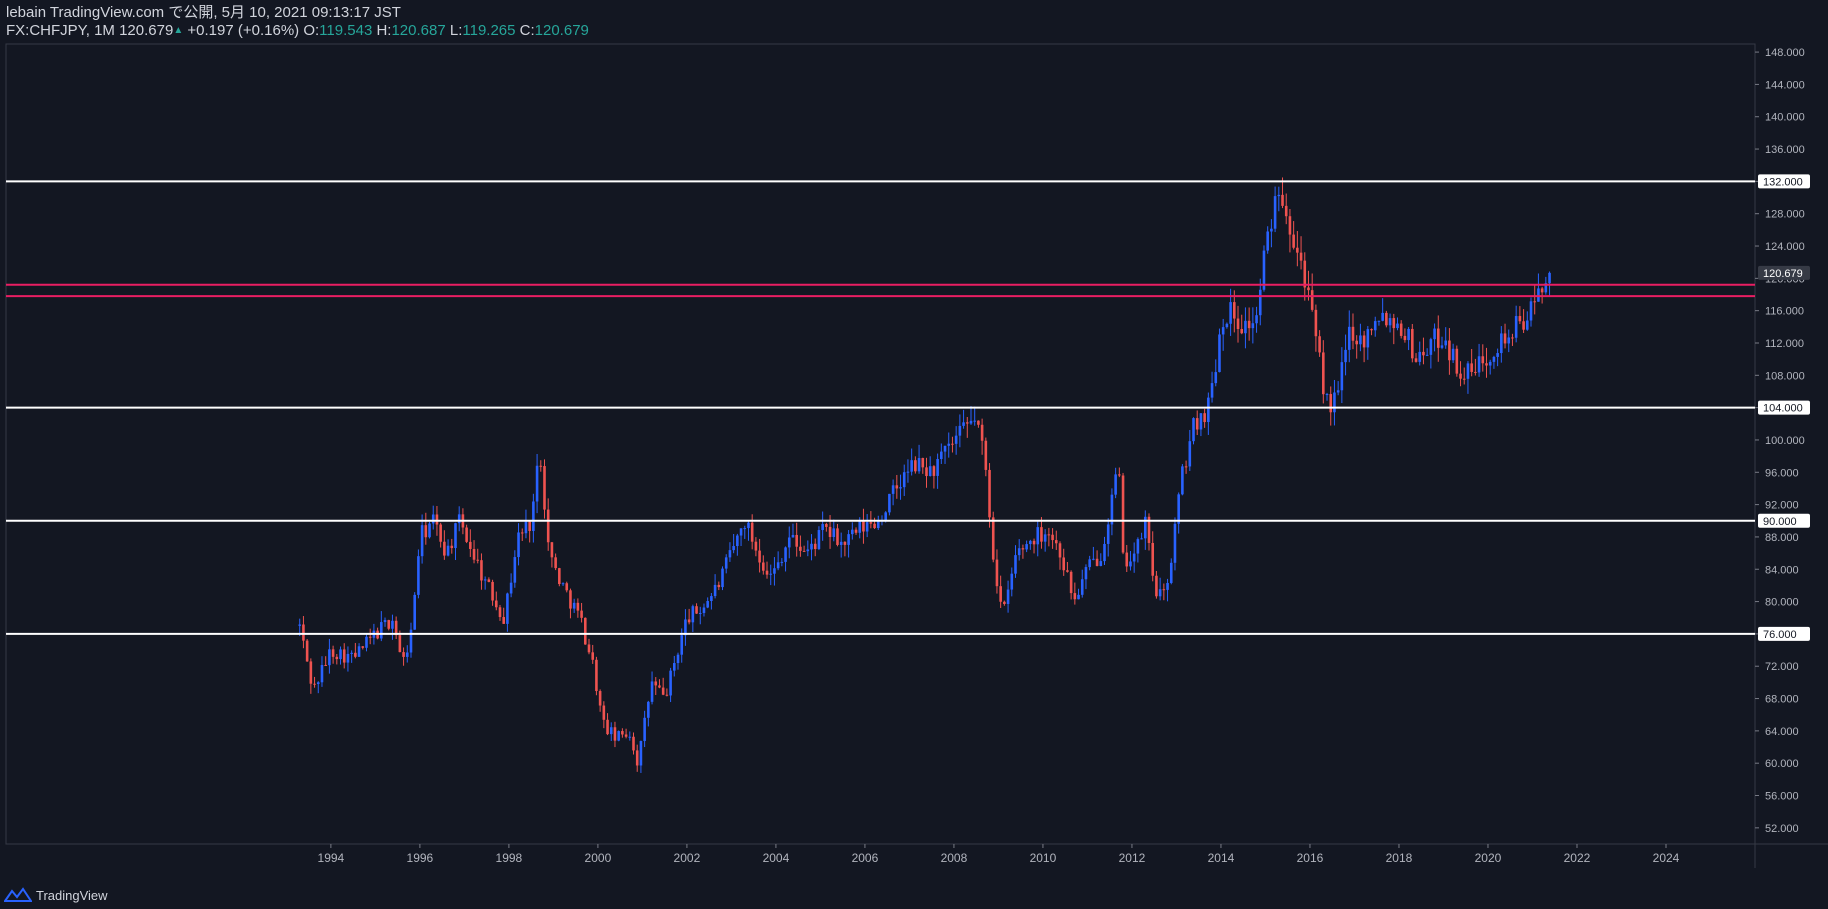  I want to click on high-label: H:, so click(384, 30).